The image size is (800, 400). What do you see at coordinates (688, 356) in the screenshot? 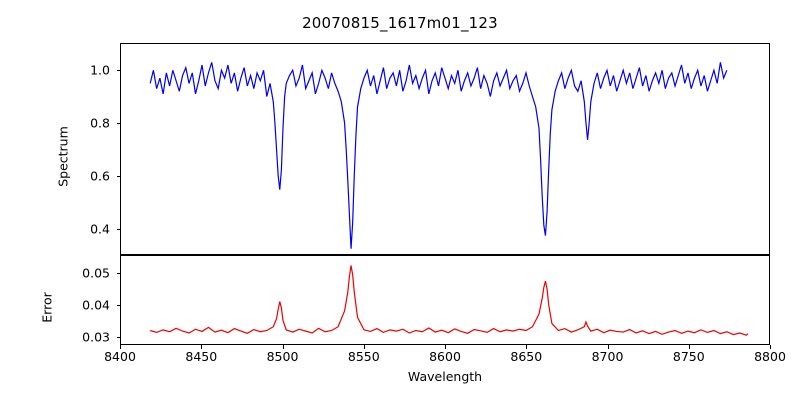
I see `x-tick-label: 8750` at bounding box center [688, 356].